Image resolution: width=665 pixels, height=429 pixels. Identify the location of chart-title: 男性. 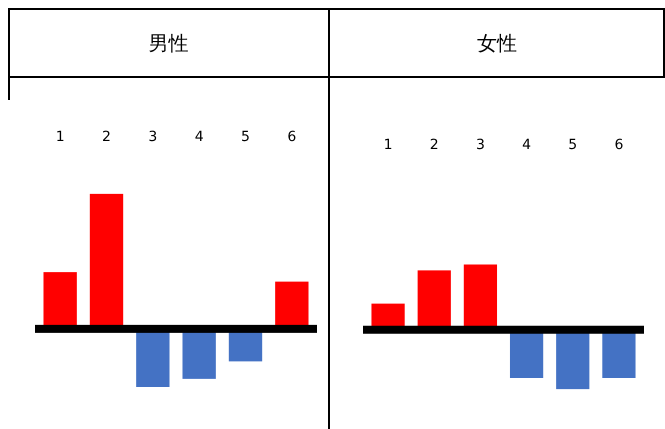
(168, 43).